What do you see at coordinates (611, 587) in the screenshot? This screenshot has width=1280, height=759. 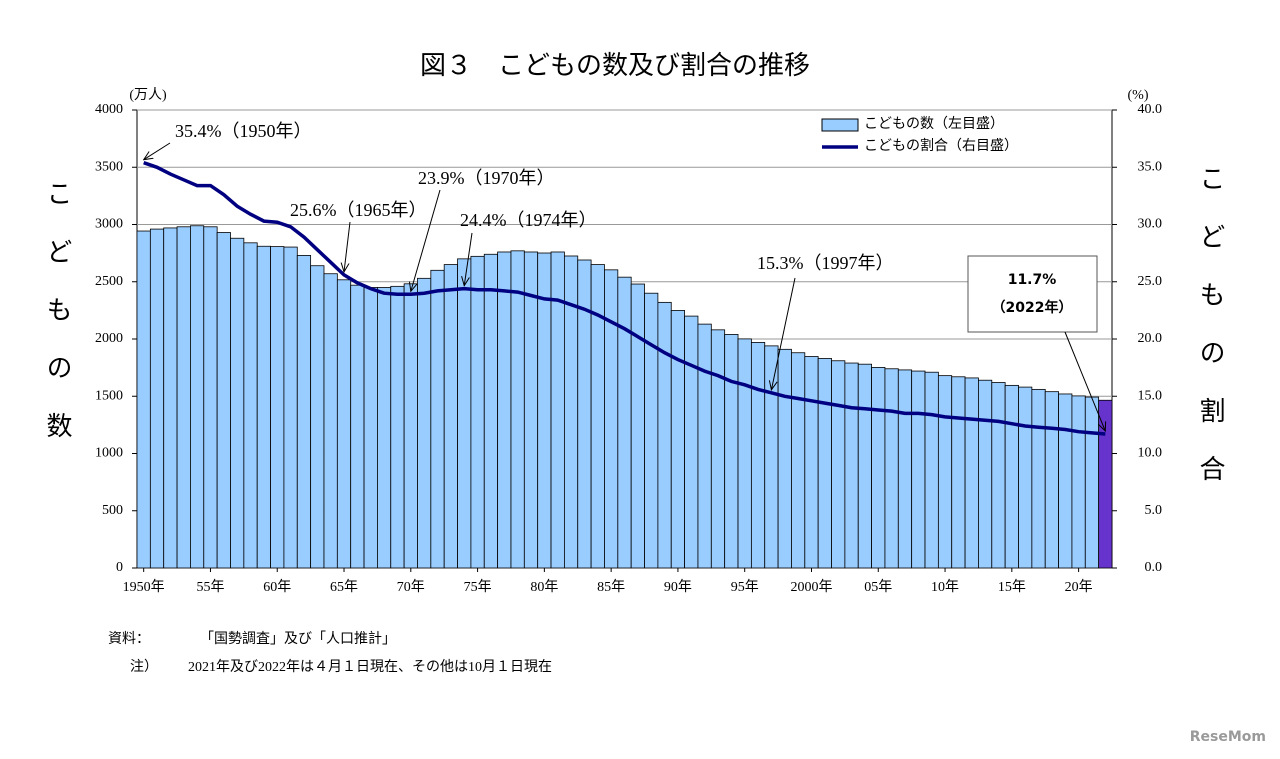 I see `x-tick-label: 85年` at bounding box center [611, 587].